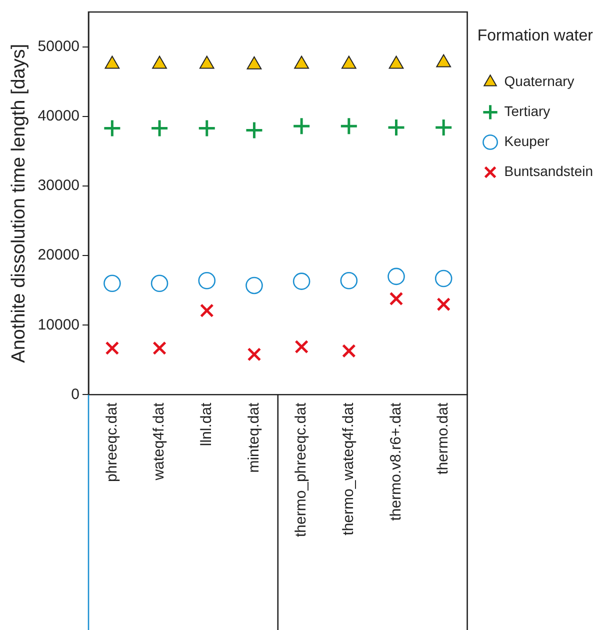 This screenshot has height=630, width=603. I want to click on x-tick-label: thermo.v8.r6+.dat, so click(395, 461).